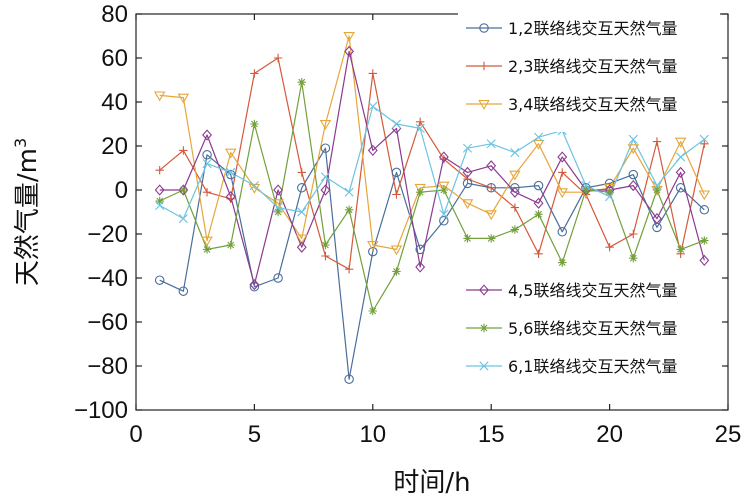  I want to click on legend-label: 4,5联络线交互天然气量, so click(592, 290).